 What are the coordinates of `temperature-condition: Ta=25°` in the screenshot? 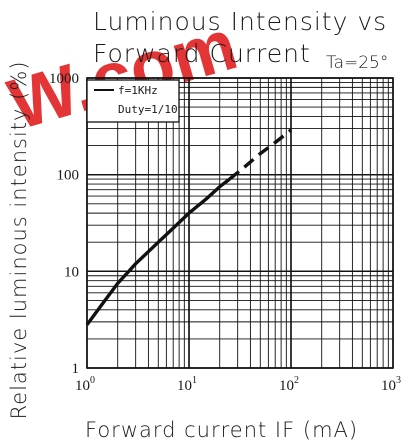 It's located at (357, 63).